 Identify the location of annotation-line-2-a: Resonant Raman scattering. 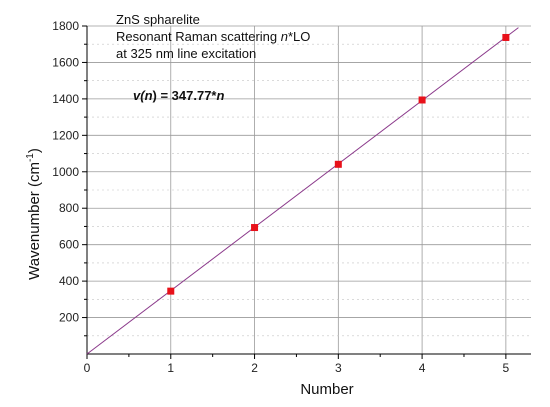
(198, 36).